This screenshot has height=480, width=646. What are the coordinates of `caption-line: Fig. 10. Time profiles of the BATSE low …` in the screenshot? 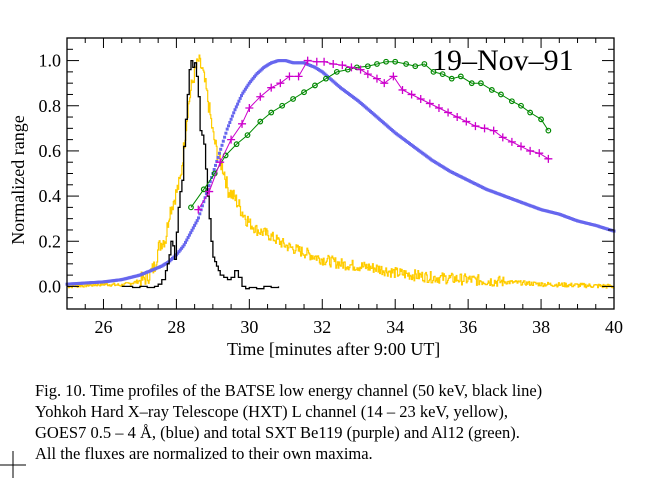 It's located at (289, 390).